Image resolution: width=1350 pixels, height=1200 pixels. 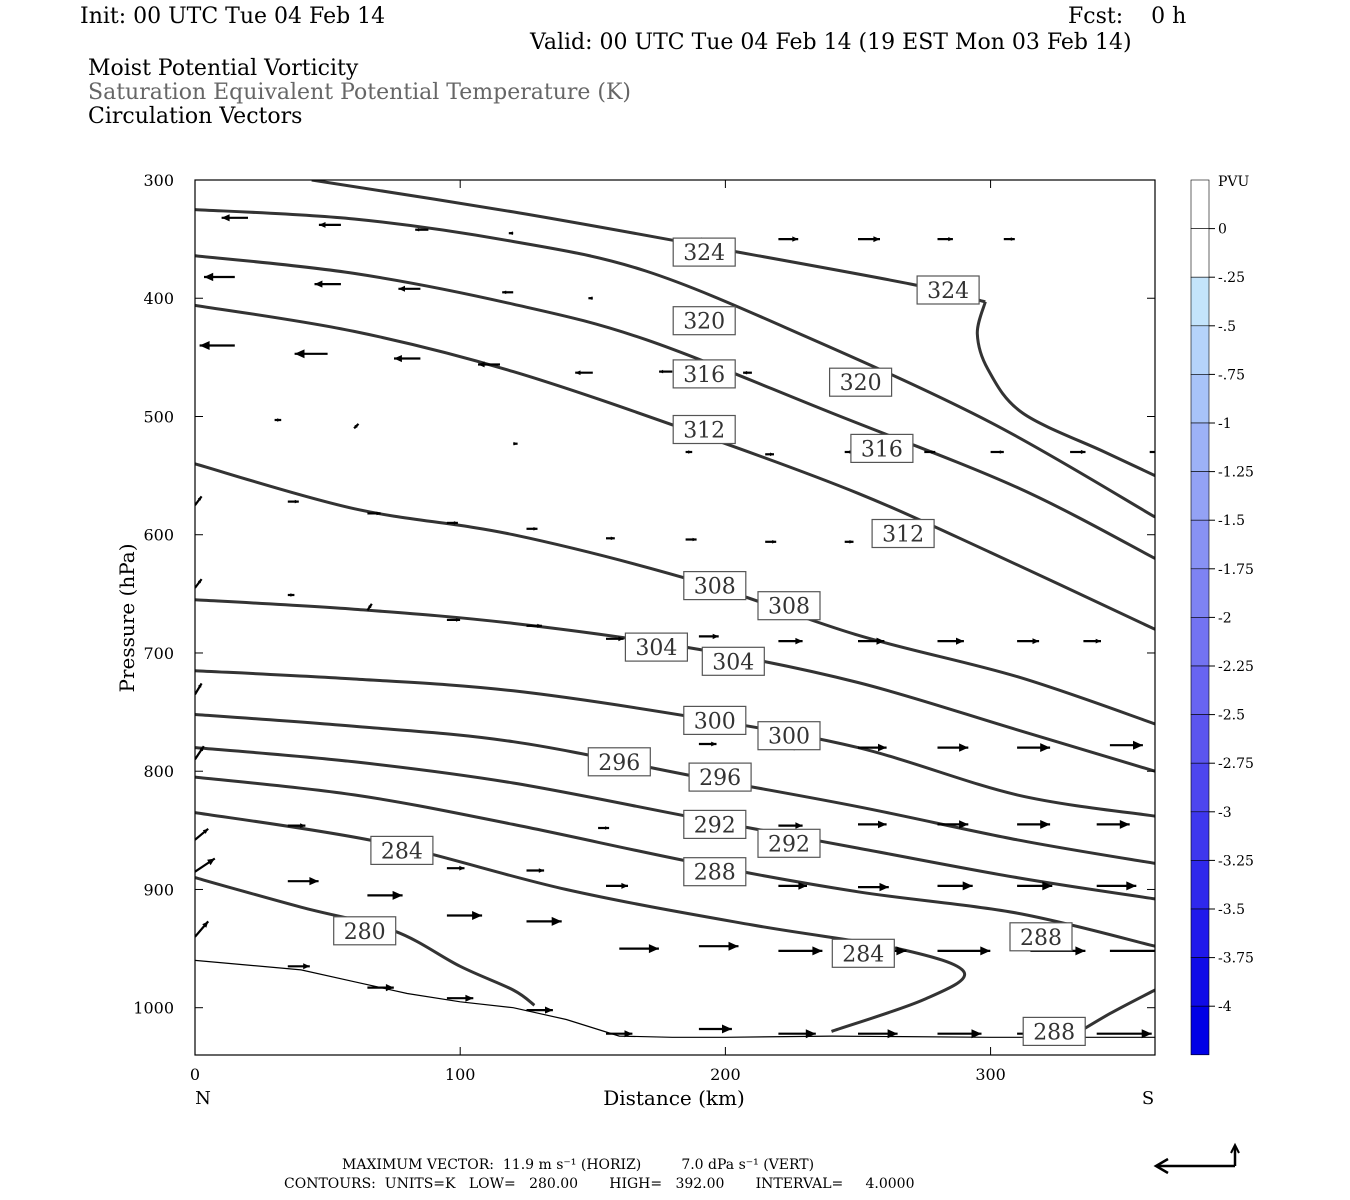 I want to click on svg-text: 308, so click(x=789, y=607).